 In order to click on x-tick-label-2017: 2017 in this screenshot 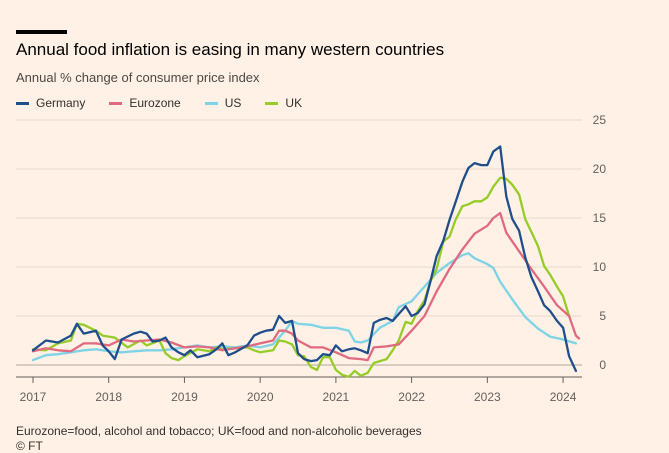, I will do `click(33, 397)`.